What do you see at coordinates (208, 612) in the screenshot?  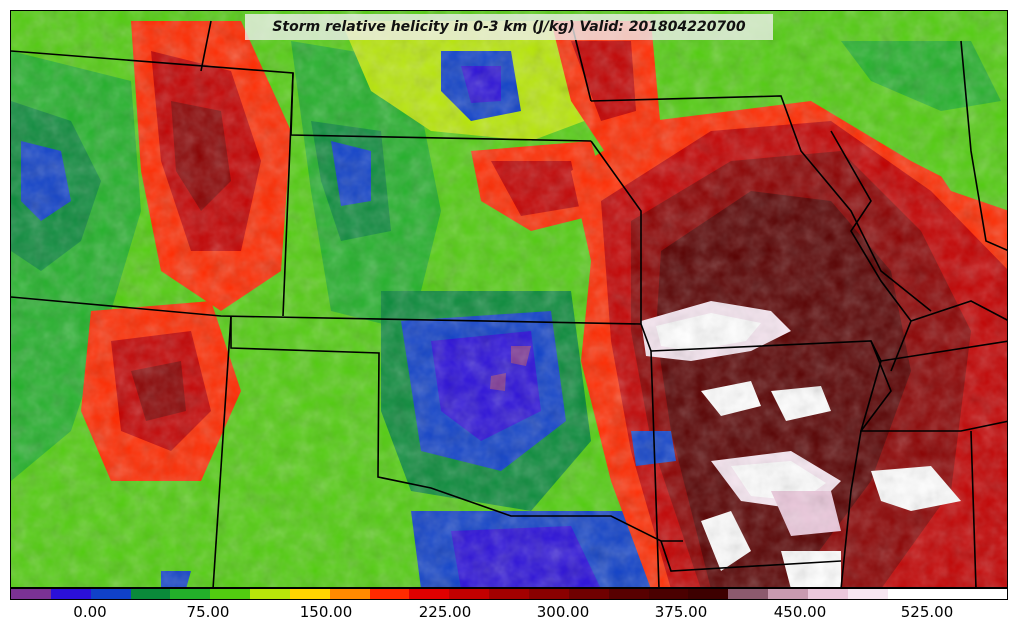 I see `colorbar-tick-label: 75.00` at bounding box center [208, 612].